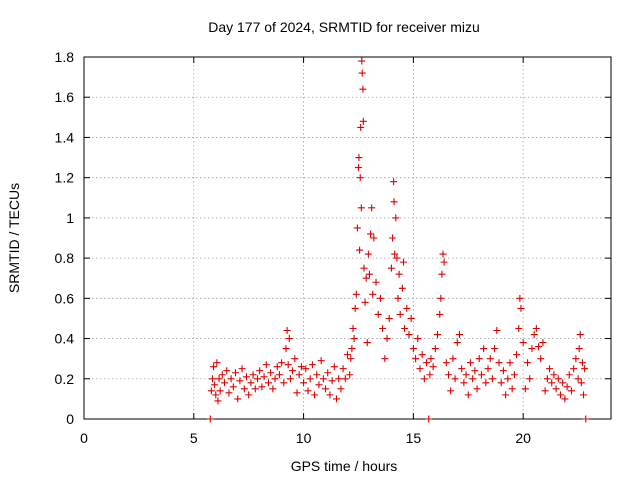 The image size is (640, 480). What do you see at coordinates (65, 178) in the screenshot?
I see `y-tick-label: 1.2` at bounding box center [65, 178].